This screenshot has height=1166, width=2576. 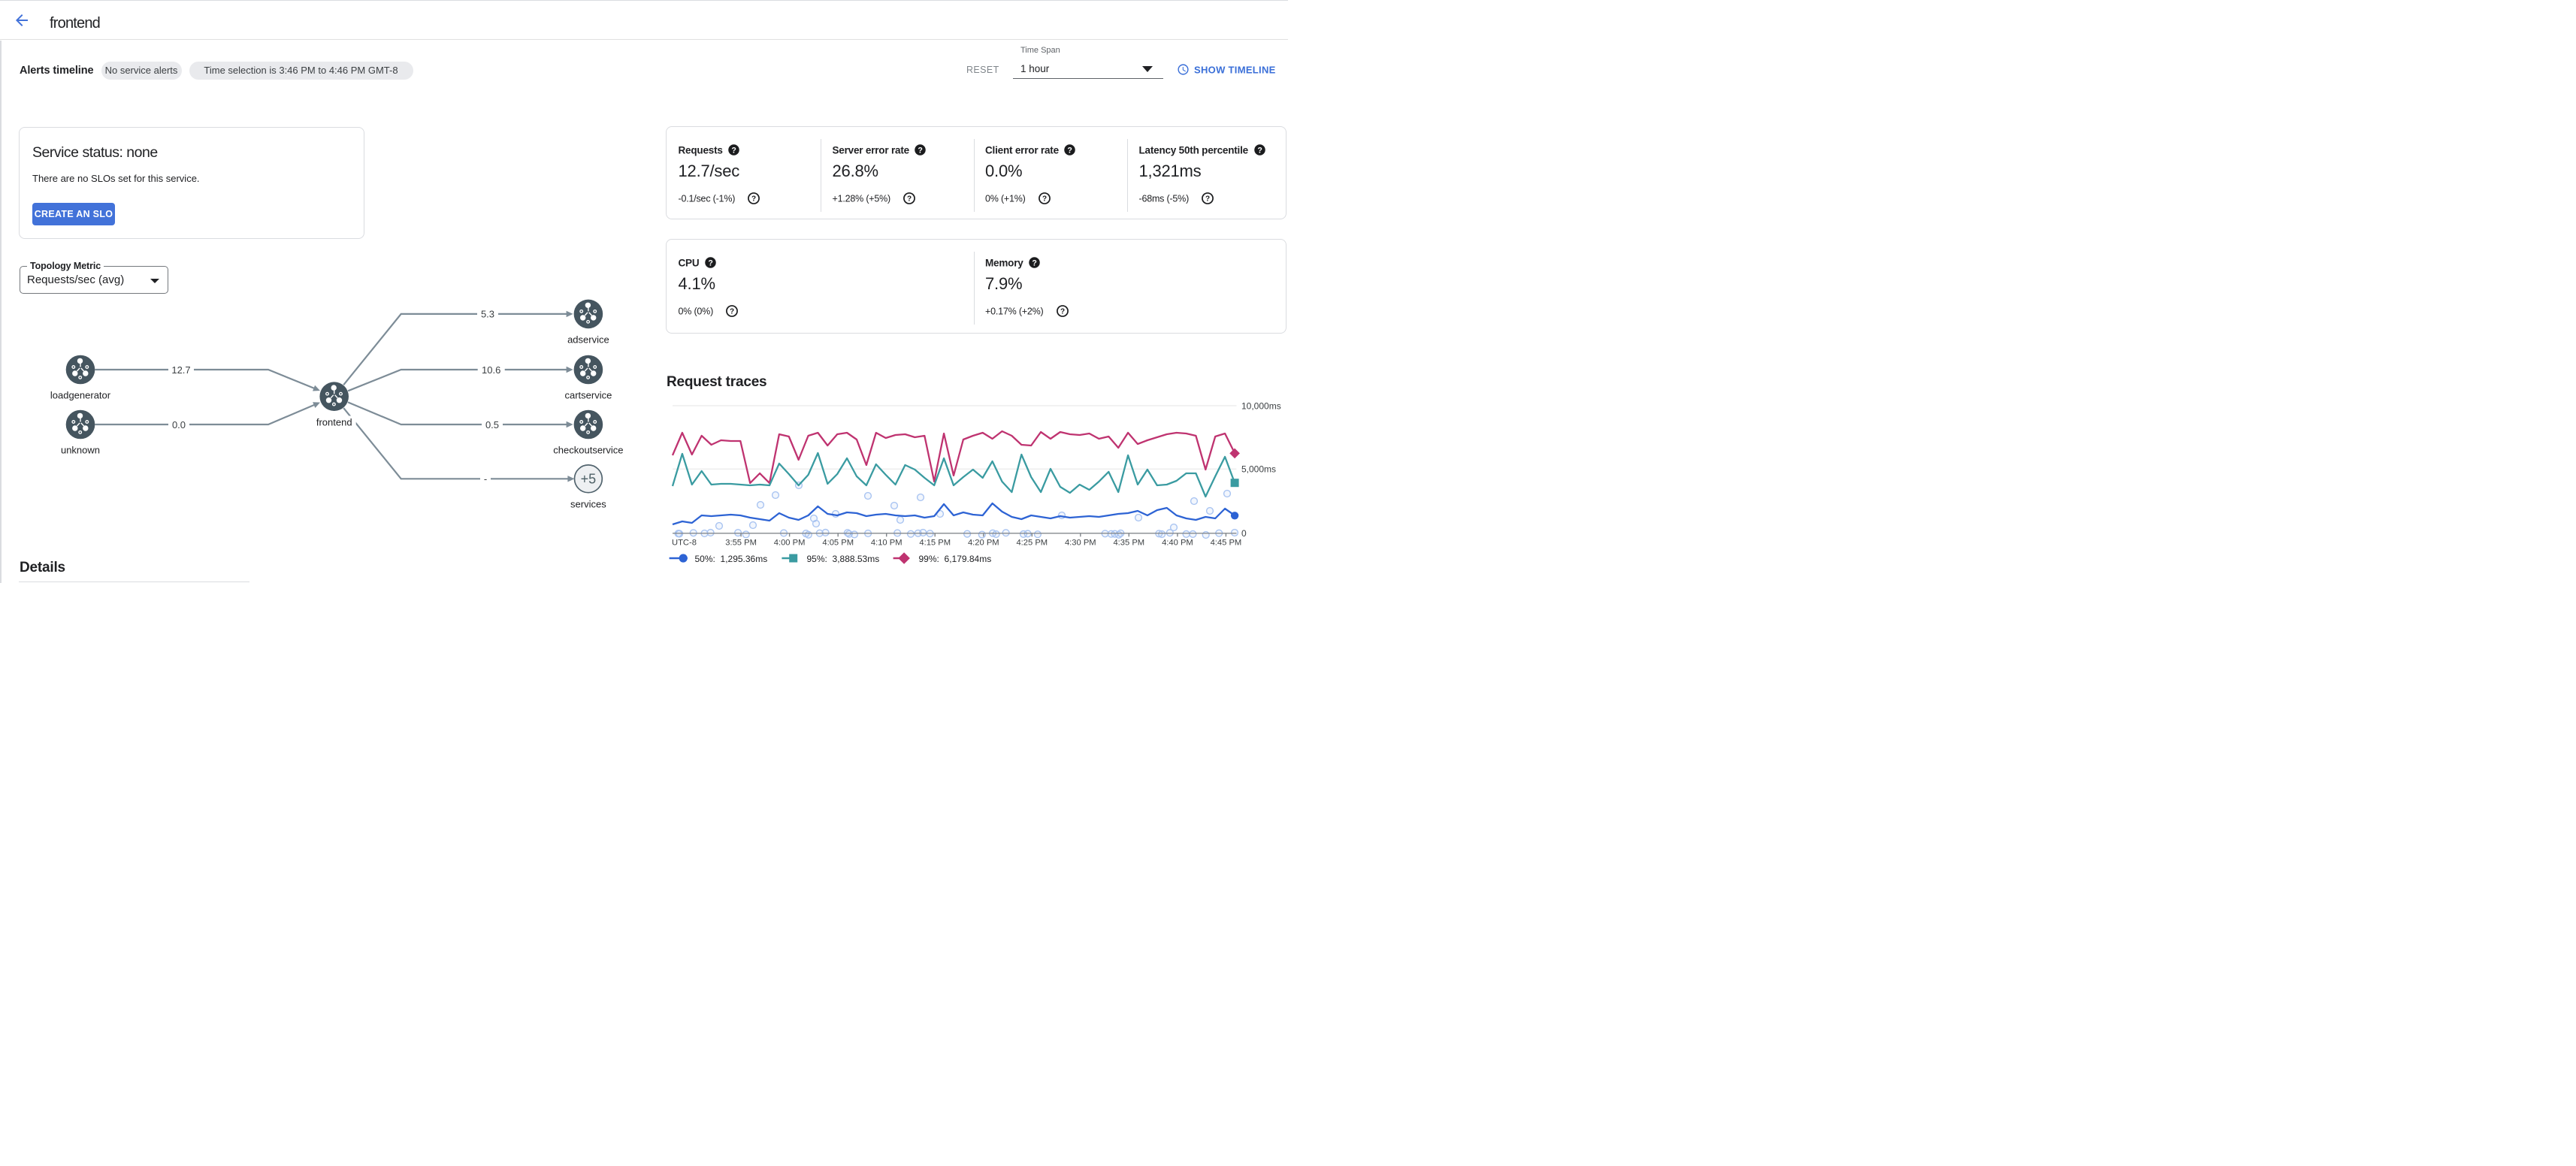 I want to click on svg-text: 50%: 1,295.36ms, so click(x=732, y=559).